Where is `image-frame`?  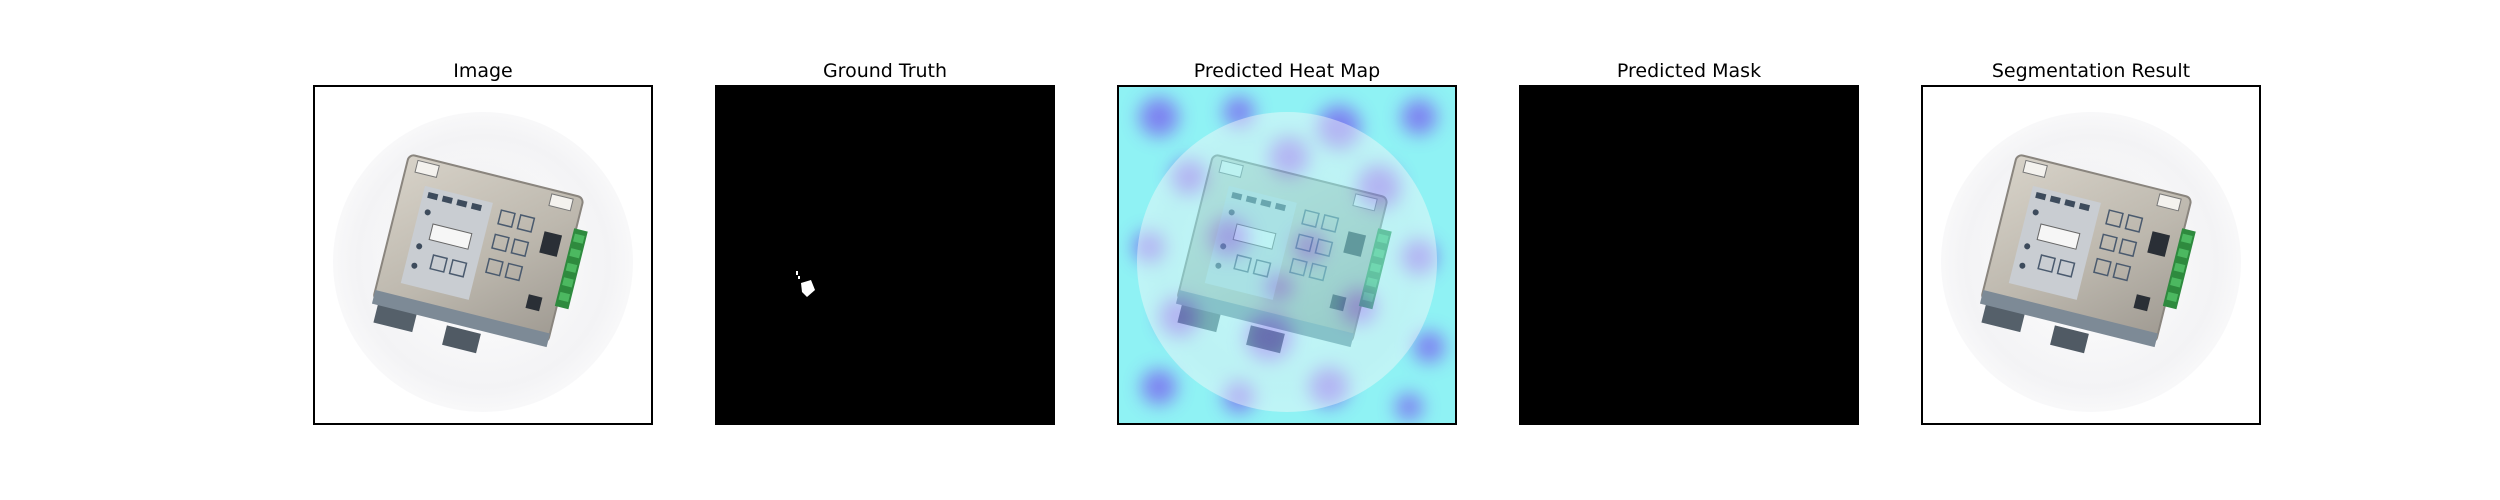 image-frame is located at coordinates (483, 255).